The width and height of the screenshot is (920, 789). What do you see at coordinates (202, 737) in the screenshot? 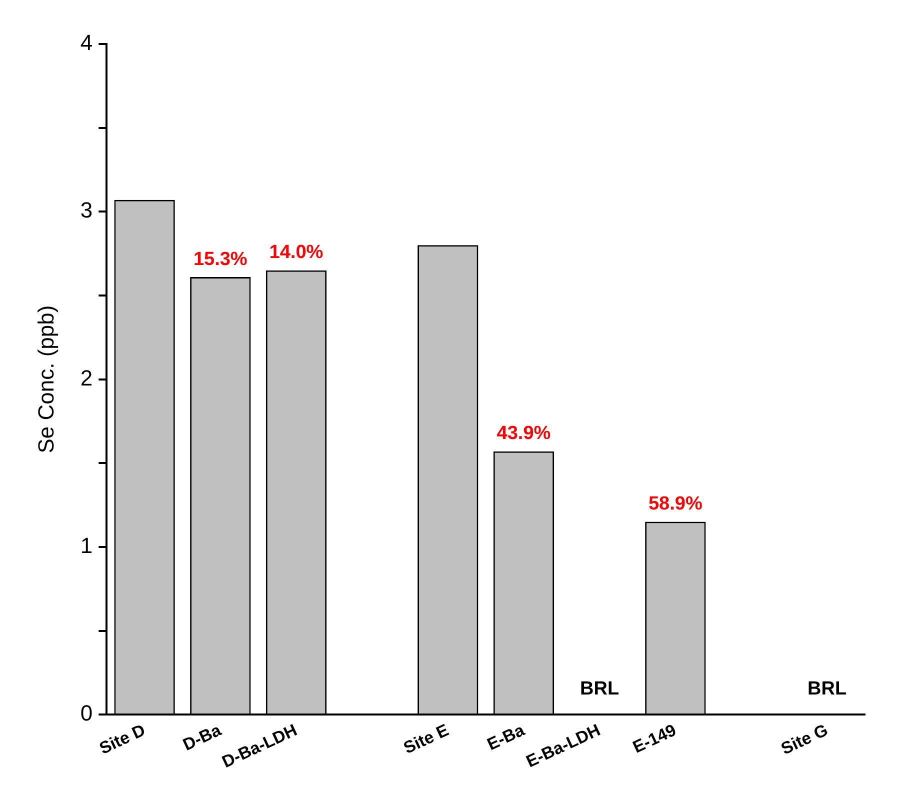
I see `x-tick-label: D-Ba` at bounding box center [202, 737].